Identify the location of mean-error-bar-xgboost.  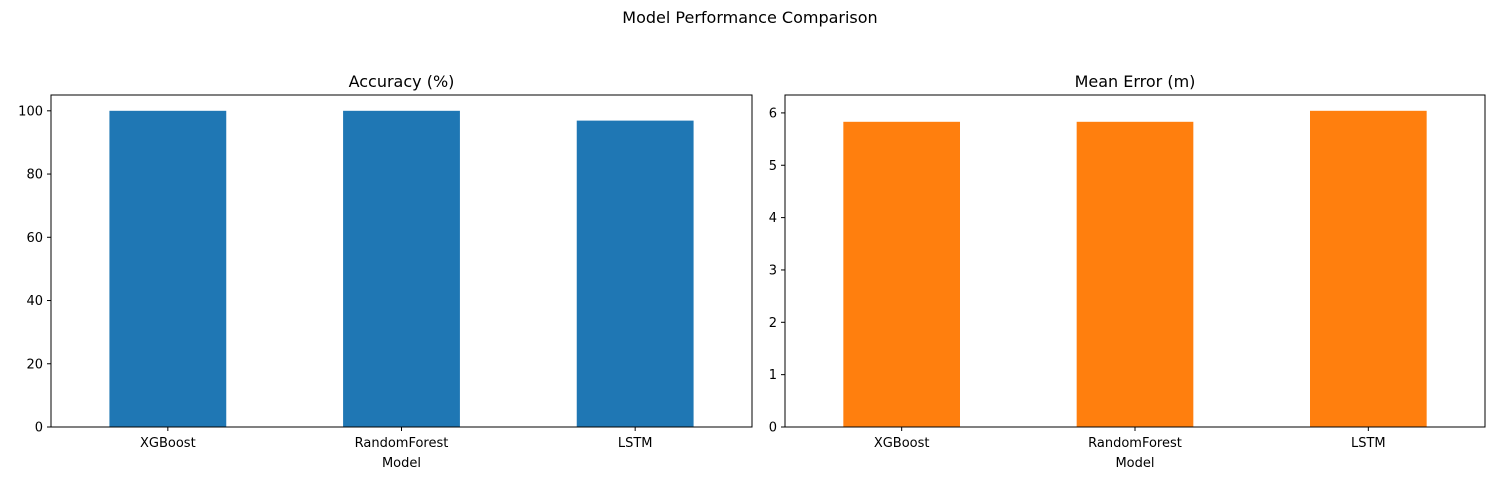
(901, 274).